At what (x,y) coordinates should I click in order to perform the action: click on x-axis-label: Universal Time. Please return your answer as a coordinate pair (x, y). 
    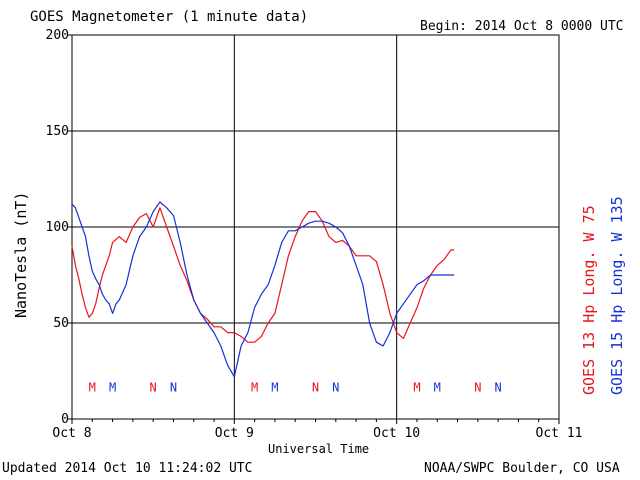
    Looking at the image, I should click on (319, 449).